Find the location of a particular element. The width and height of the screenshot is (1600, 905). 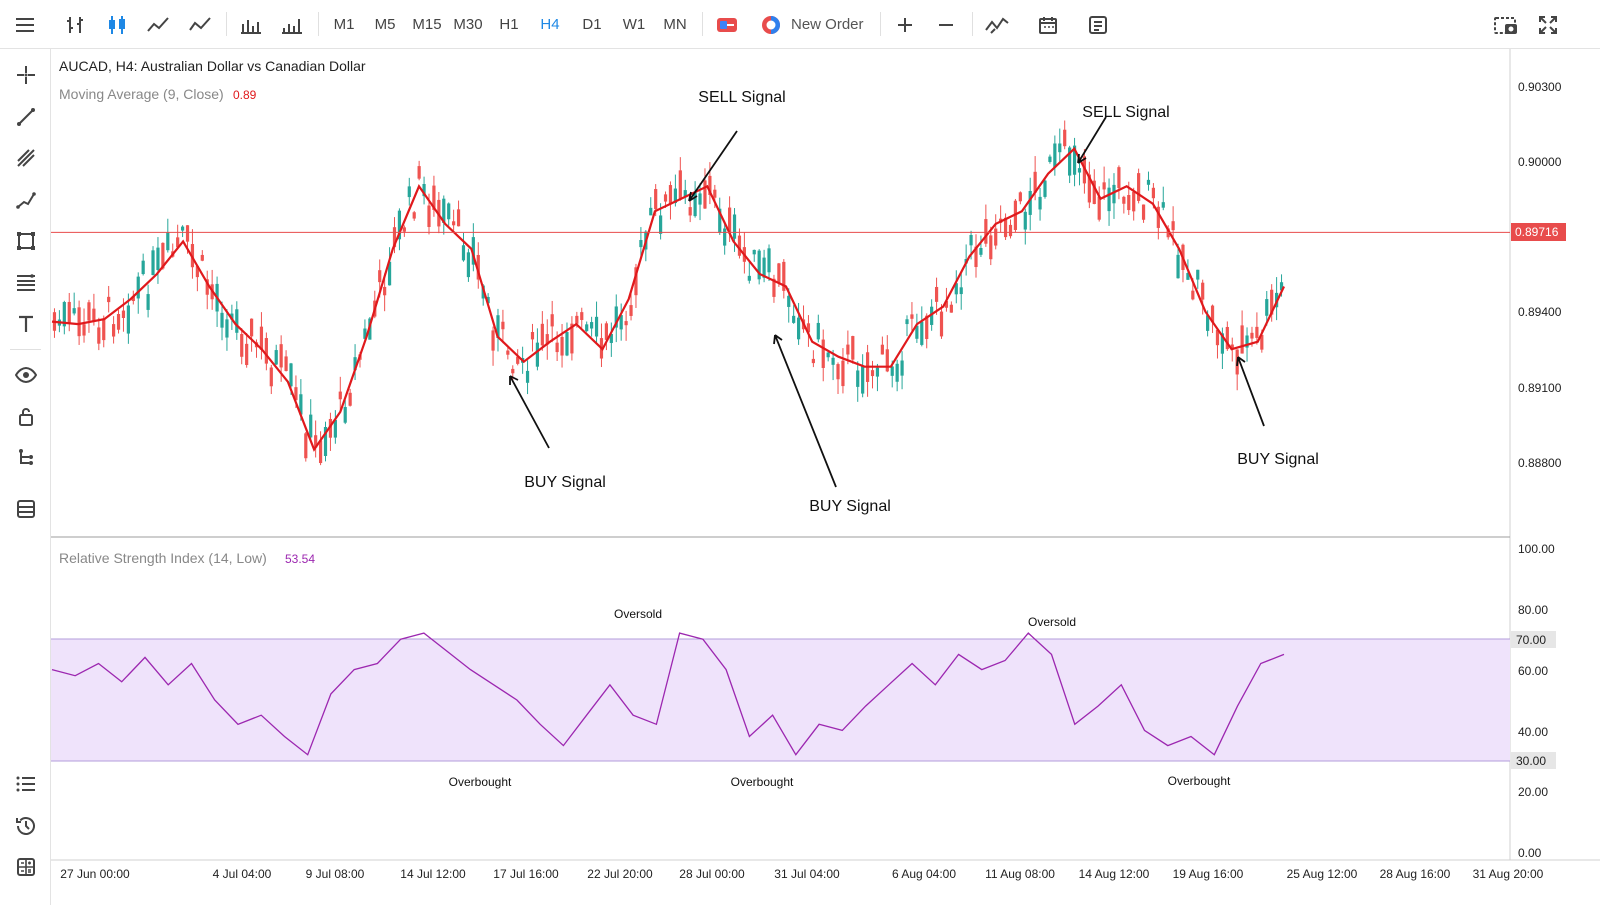

bar-chart-icon is located at coordinates (75, 24).